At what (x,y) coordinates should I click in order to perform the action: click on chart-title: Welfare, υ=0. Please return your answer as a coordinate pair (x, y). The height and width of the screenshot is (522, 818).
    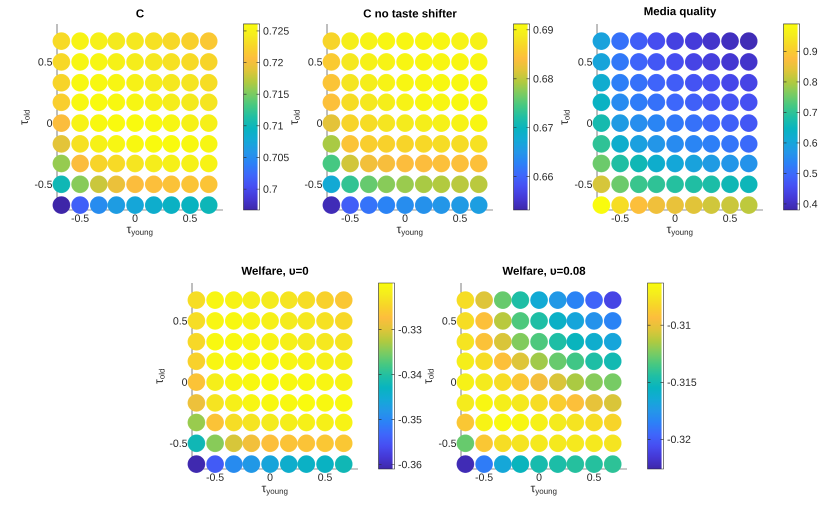
    Looking at the image, I should click on (274, 271).